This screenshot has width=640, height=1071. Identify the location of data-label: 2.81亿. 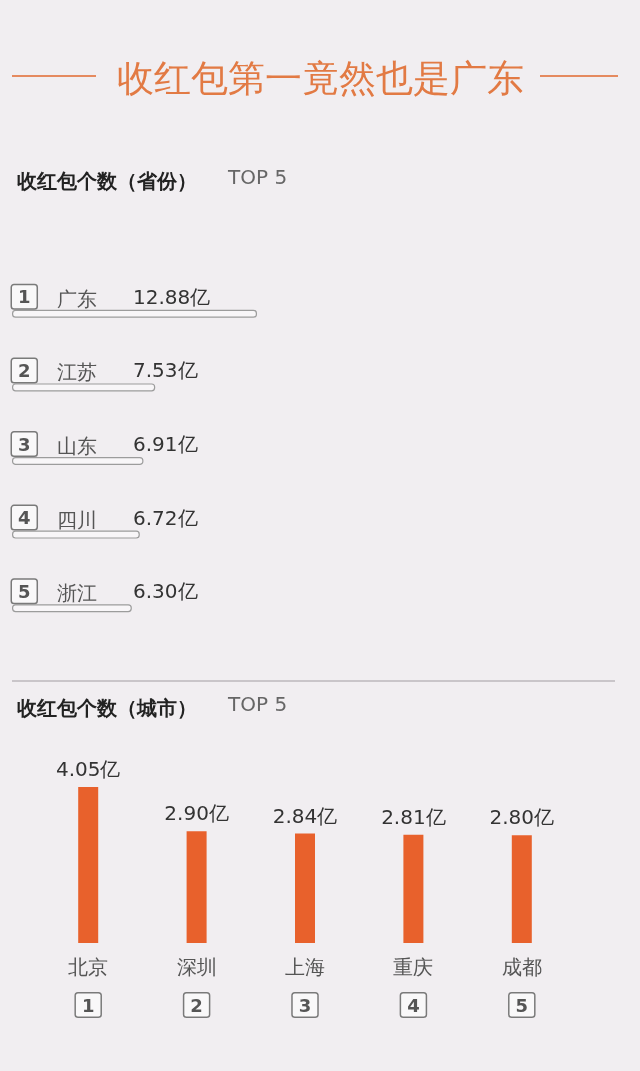
(413, 816).